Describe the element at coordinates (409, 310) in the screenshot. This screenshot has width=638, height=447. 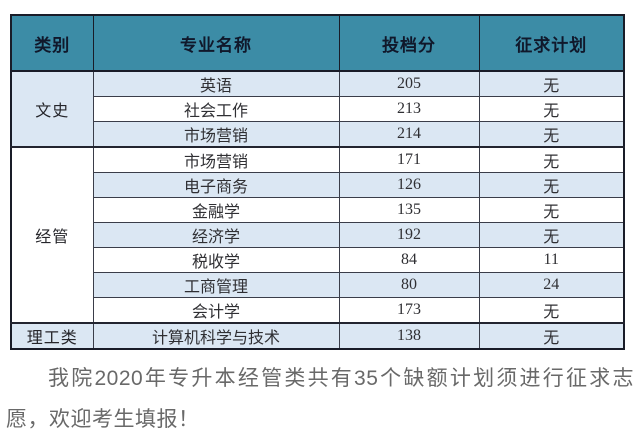
I see `score-cell: 173` at that location.